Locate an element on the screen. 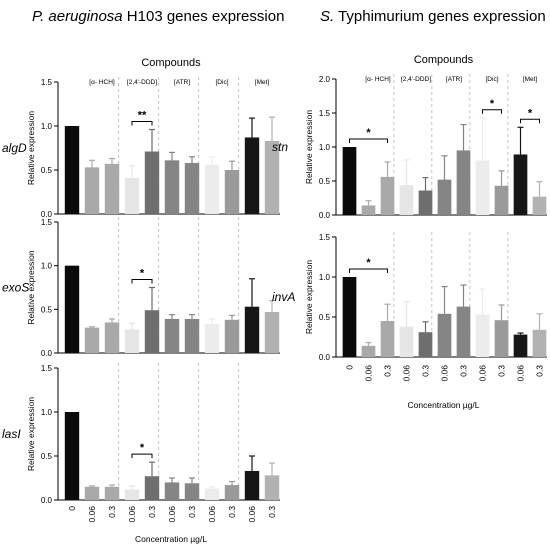 Image resolution: width=550 pixels, height=549 pixels. gene-label: lasI is located at coordinates (11, 434).